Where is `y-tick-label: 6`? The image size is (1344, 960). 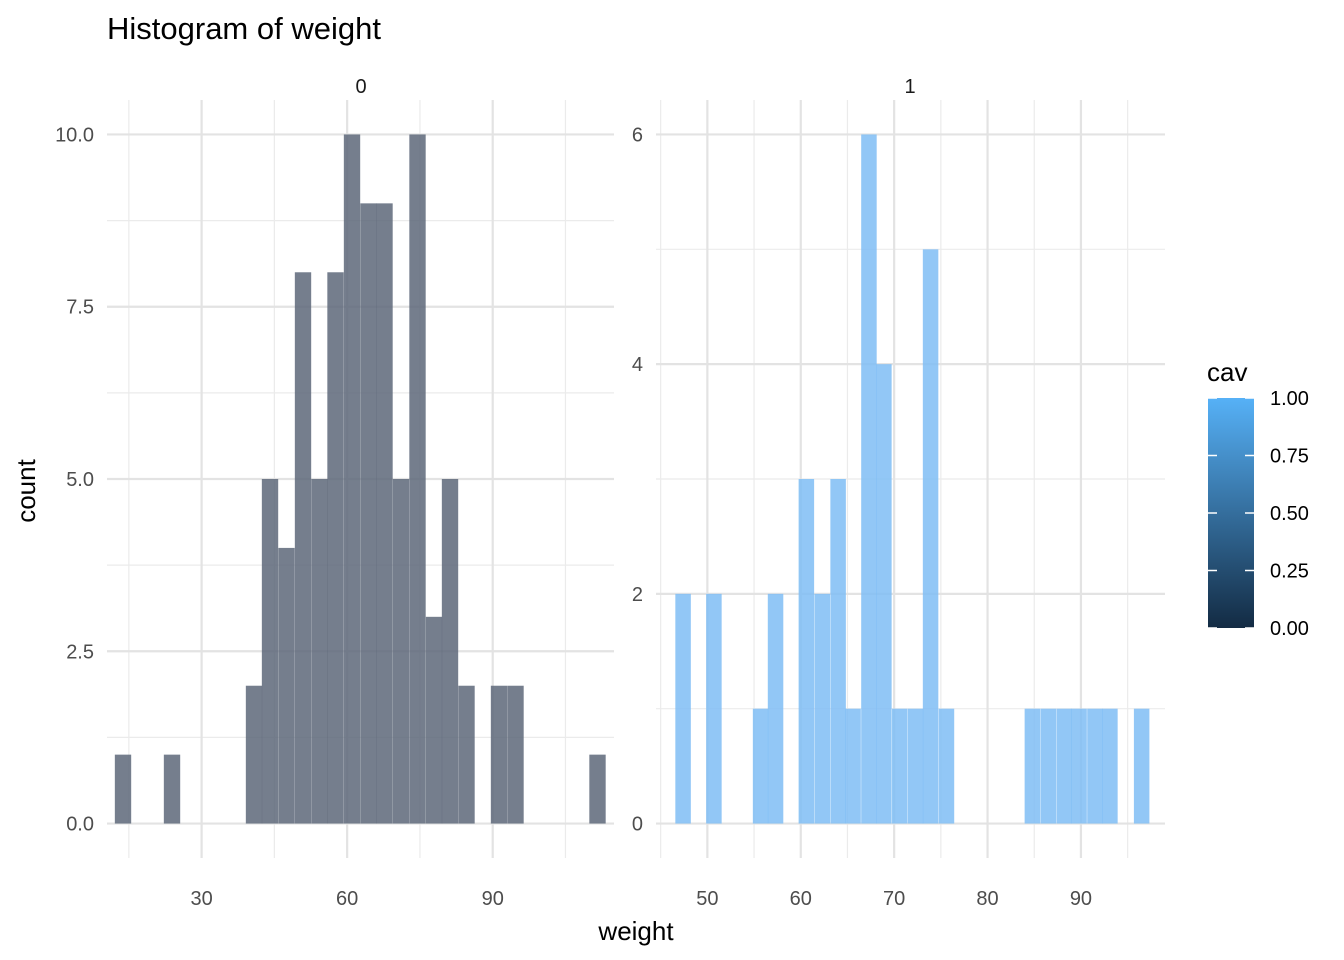 y-tick-label: 6 is located at coordinates (637, 135).